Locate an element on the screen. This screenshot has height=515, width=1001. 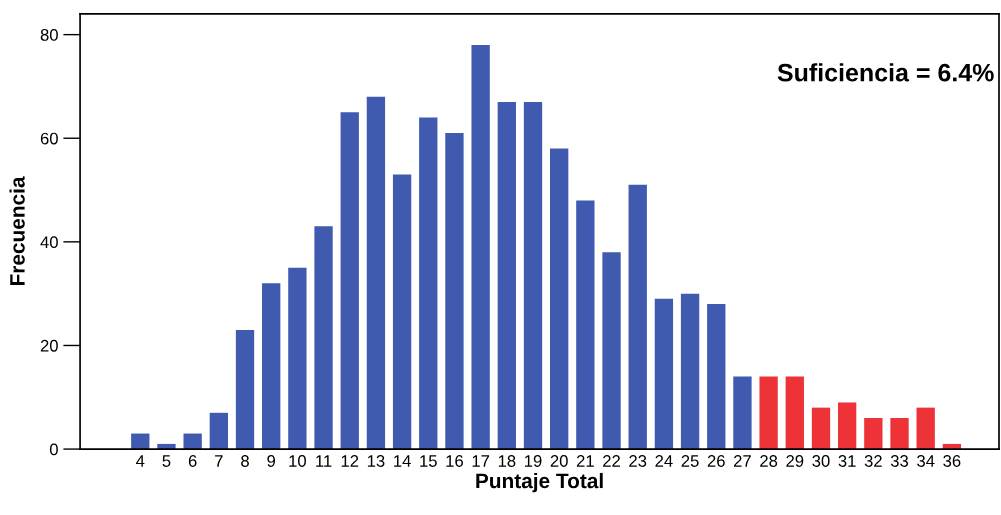
annotation: Suficiencia = 6.4% is located at coordinates (885, 72).